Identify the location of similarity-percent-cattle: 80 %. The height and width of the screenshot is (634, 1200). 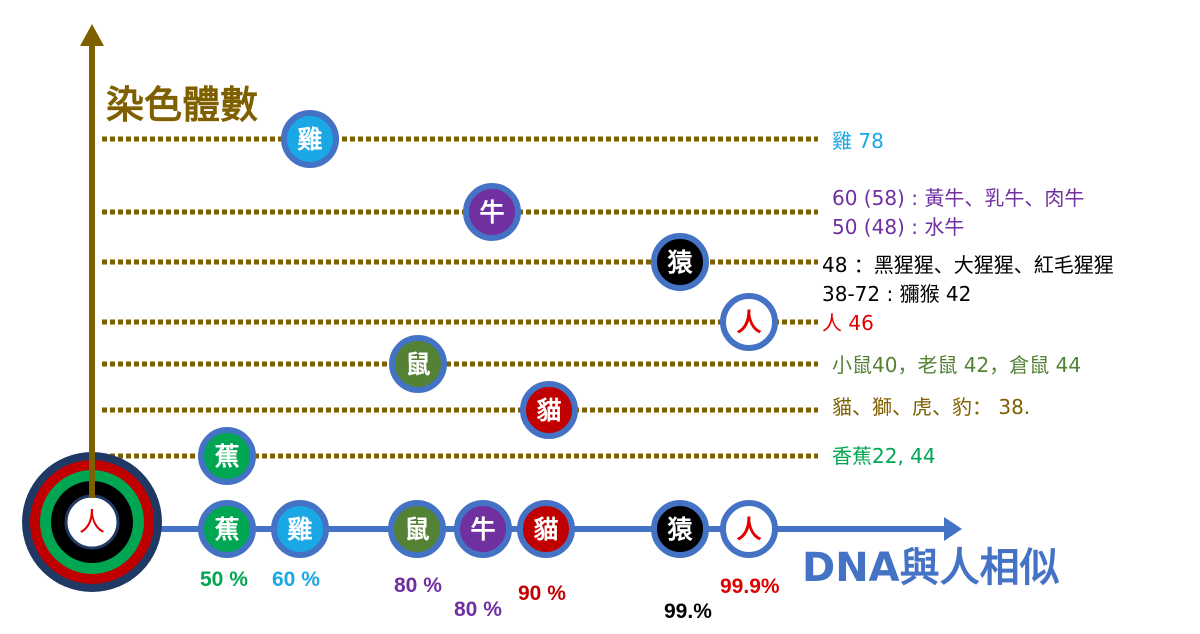
(478, 609).